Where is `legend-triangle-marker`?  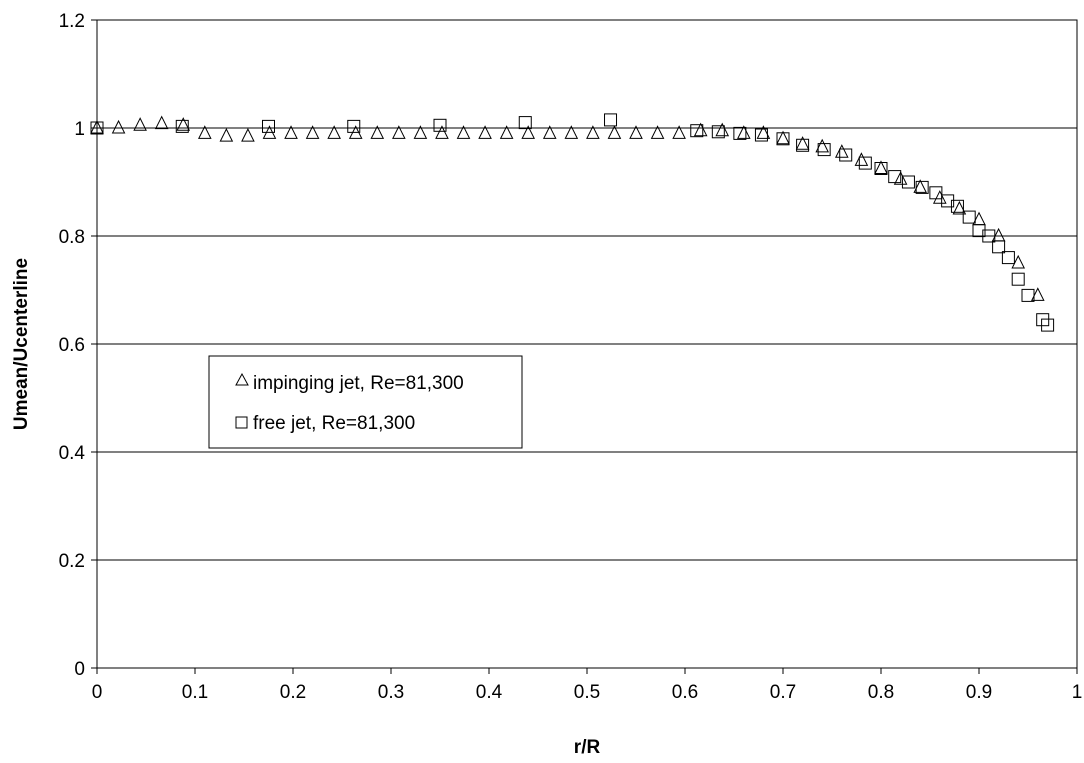 legend-triangle-marker is located at coordinates (242, 379).